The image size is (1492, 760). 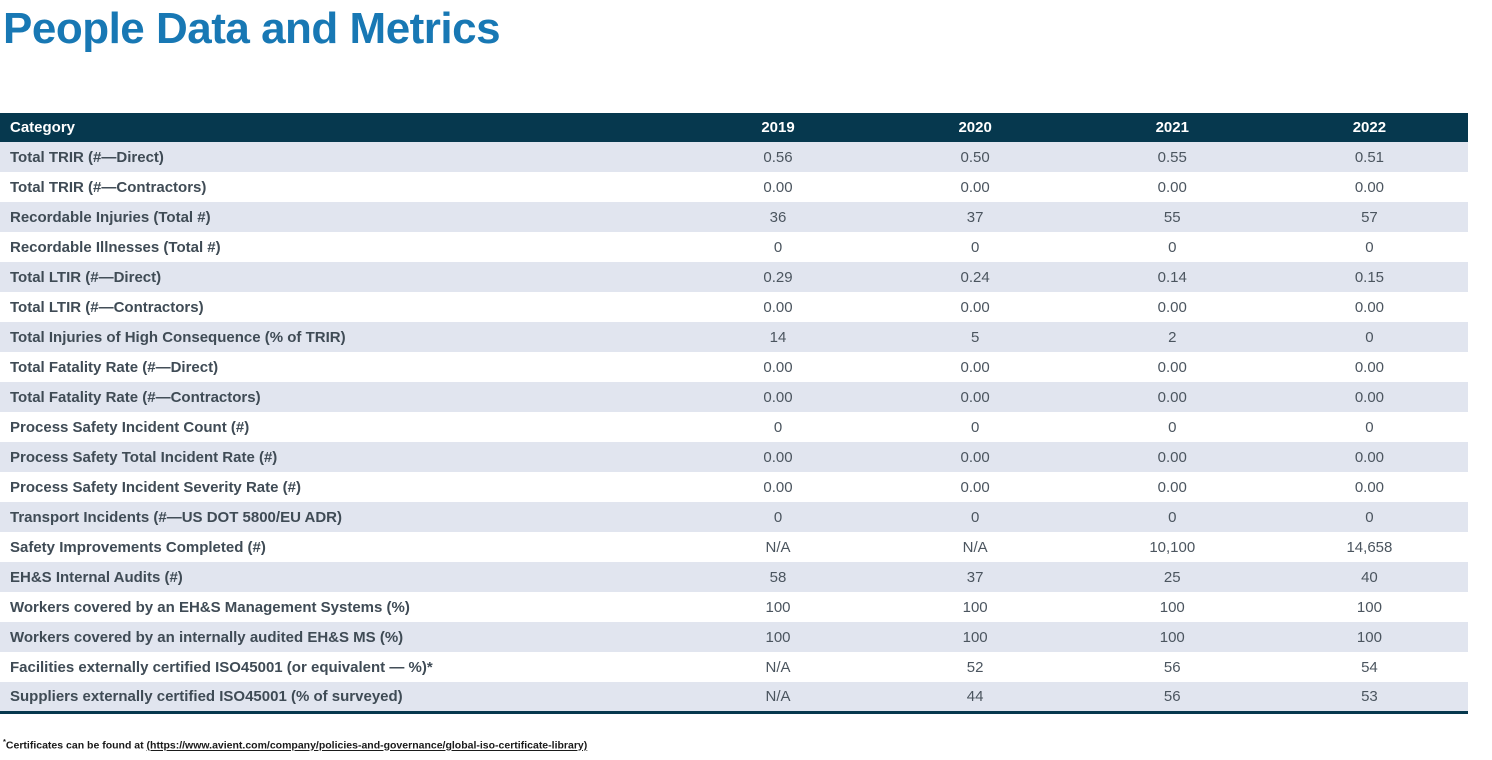 I want to click on value-cell-2019: 100, so click(x=778, y=637).